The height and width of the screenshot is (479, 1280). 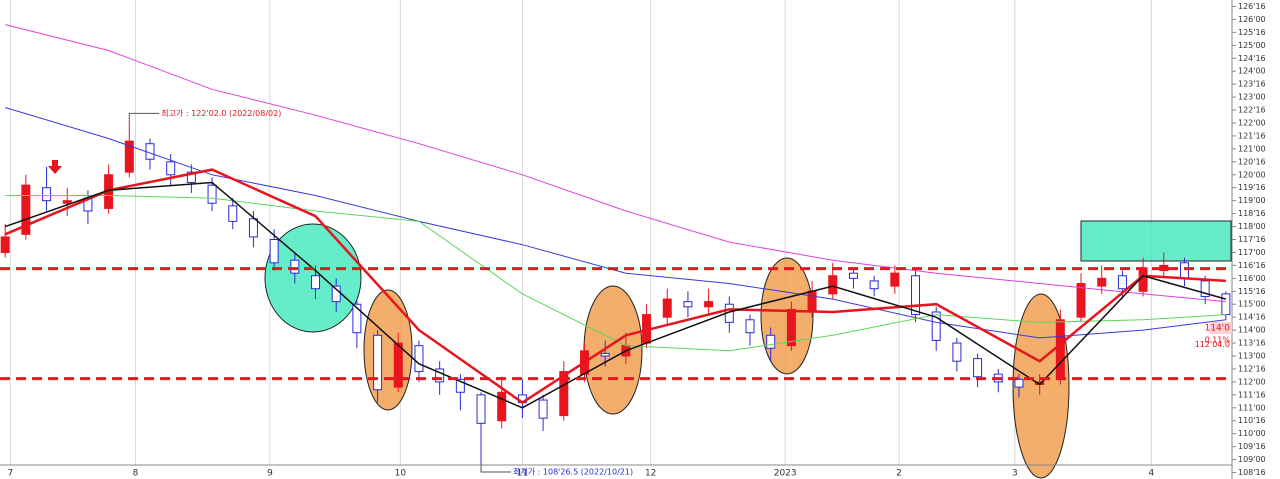 What do you see at coordinates (1252, 200) in the screenshot?
I see `y-tick-label: 119'00` at bounding box center [1252, 200].